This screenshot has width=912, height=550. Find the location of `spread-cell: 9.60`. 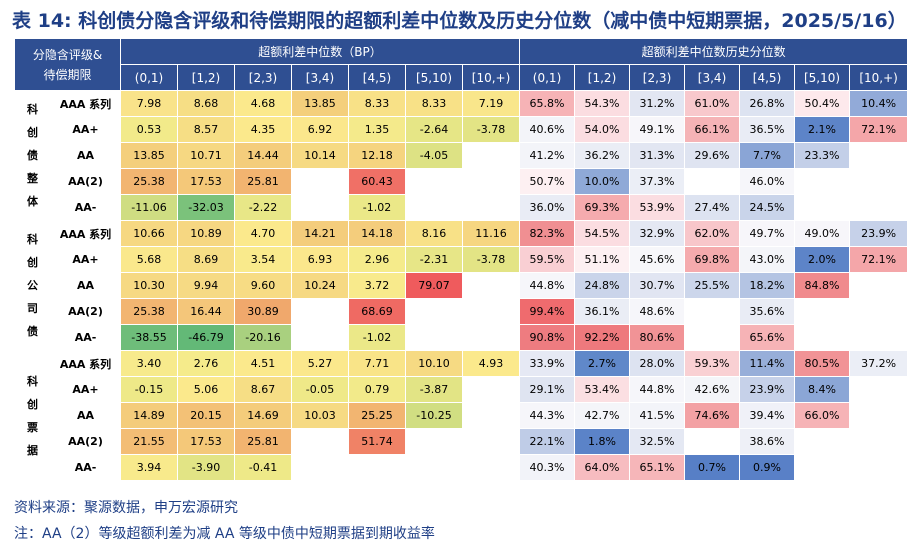

spread-cell: 9.60 is located at coordinates (263, 285).